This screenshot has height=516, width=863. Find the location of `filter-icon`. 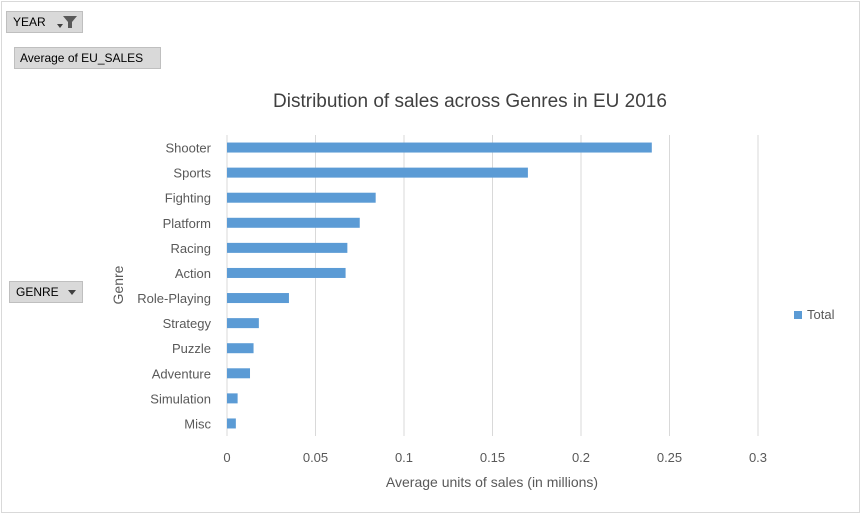

filter-icon is located at coordinates (70, 22).